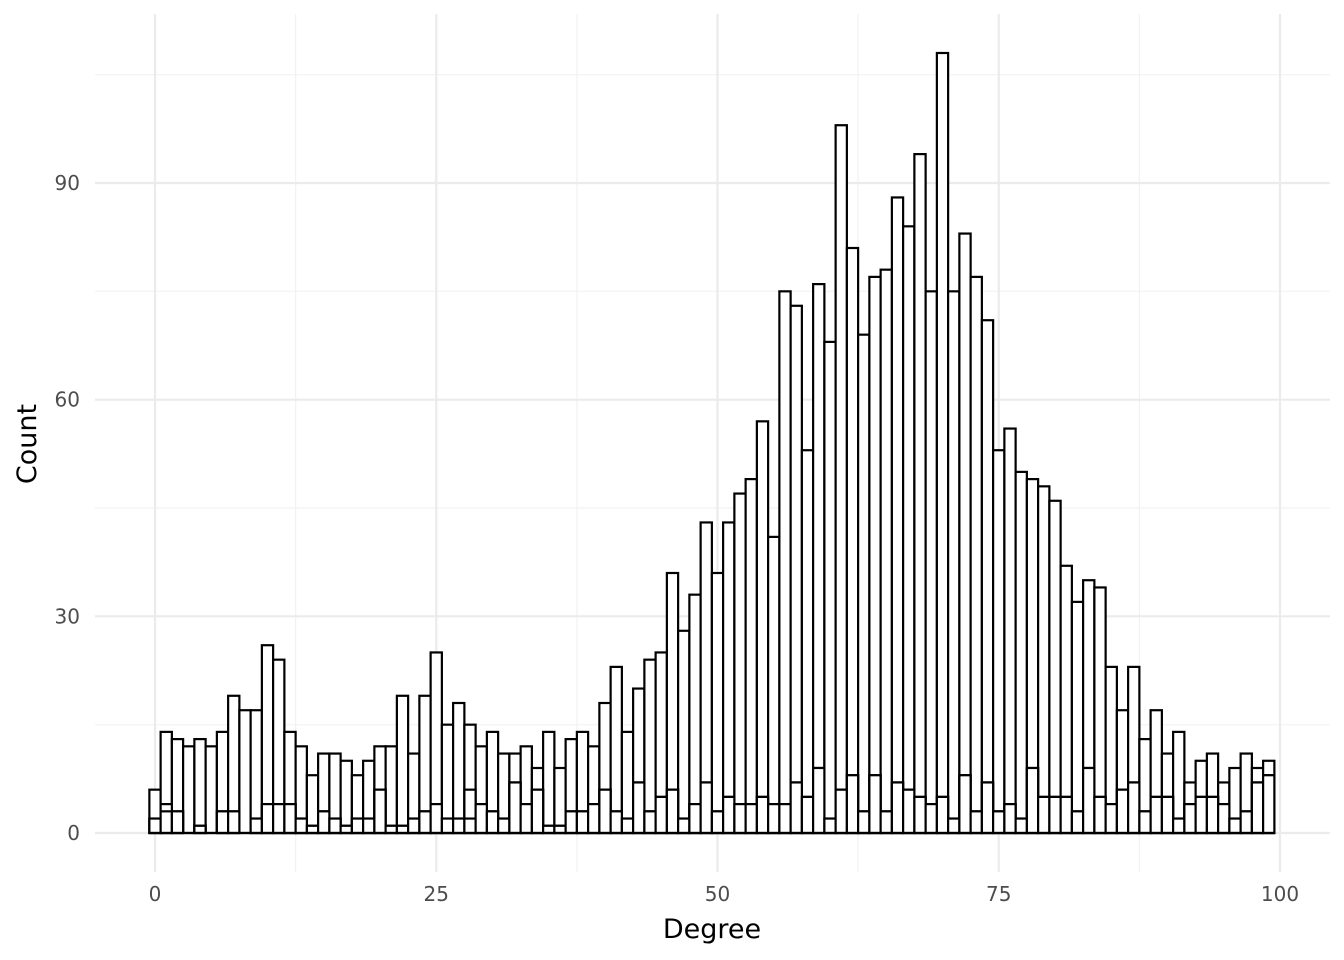  Describe the element at coordinates (717, 894) in the screenshot. I see `x-tick-label: 50` at that location.